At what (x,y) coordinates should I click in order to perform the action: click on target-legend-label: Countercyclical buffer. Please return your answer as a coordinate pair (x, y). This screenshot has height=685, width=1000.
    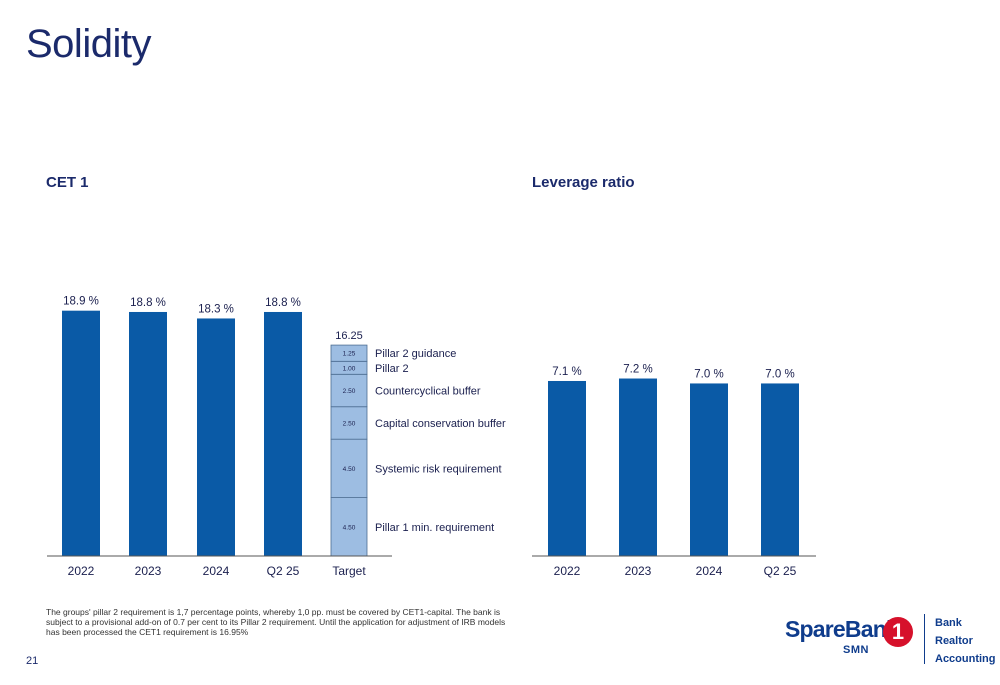
    Looking at the image, I should click on (428, 392).